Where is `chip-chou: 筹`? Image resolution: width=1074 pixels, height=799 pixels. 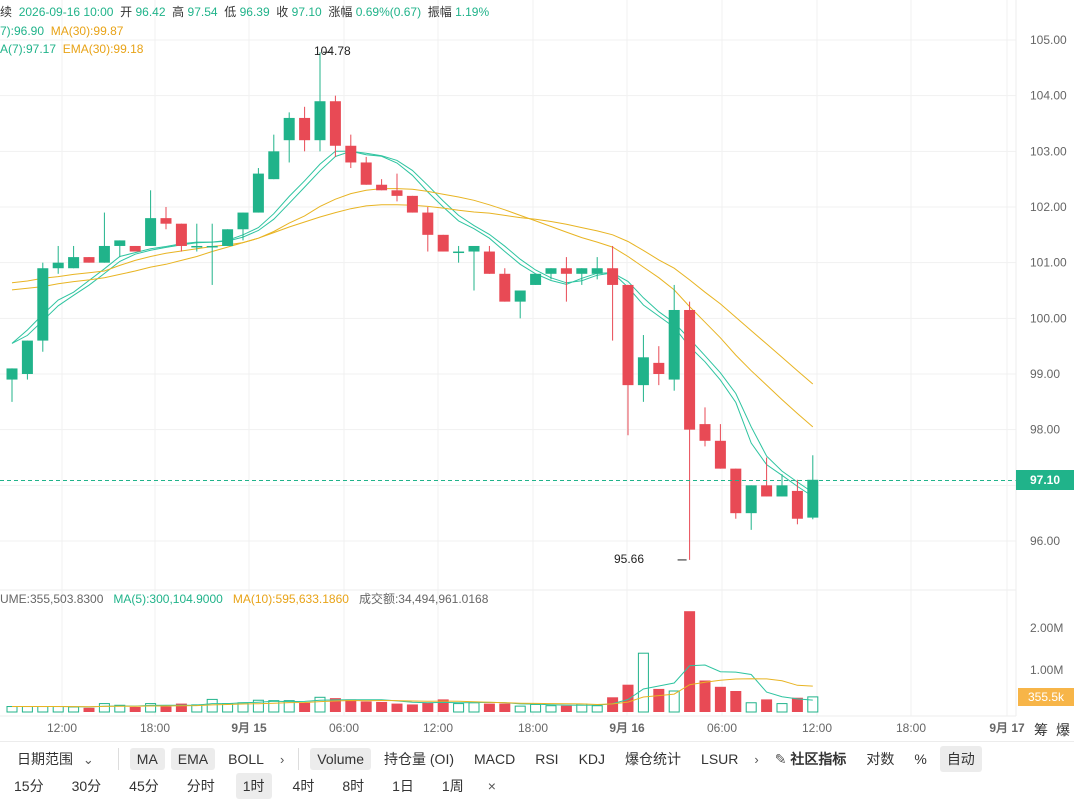
chip-chou: 筹 is located at coordinates (1041, 730).